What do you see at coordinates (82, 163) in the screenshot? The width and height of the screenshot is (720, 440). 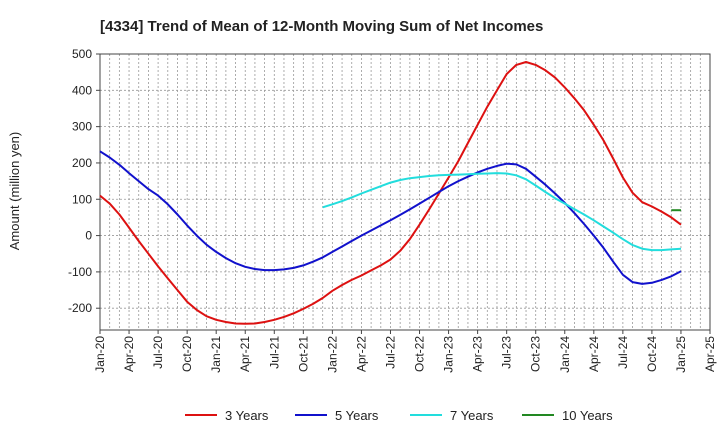 I see `y-tick-label: 200` at bounding box center [82, 163].